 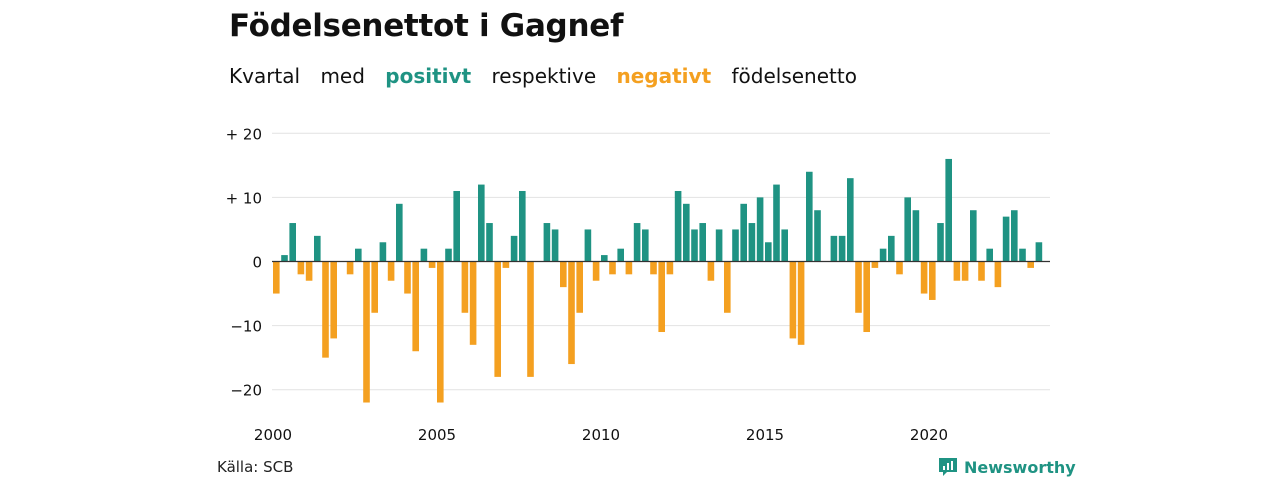 I want to click on subtitle-word-med: med, so click(x=342, y=76).